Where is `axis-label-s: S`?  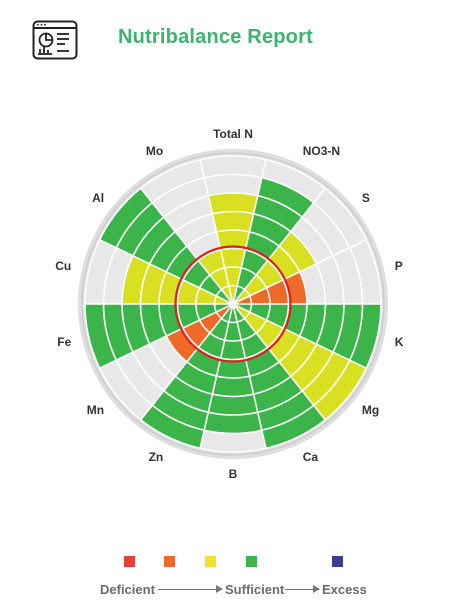
axis-label-s: S is located at coordinates (366, 198).